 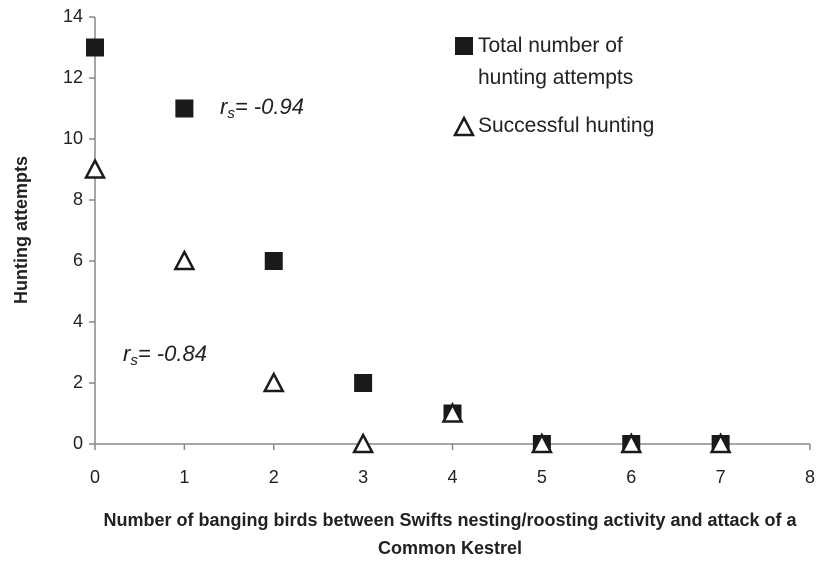 I want to click on annotation-text: = -0.94, so click(x=269, y=106).